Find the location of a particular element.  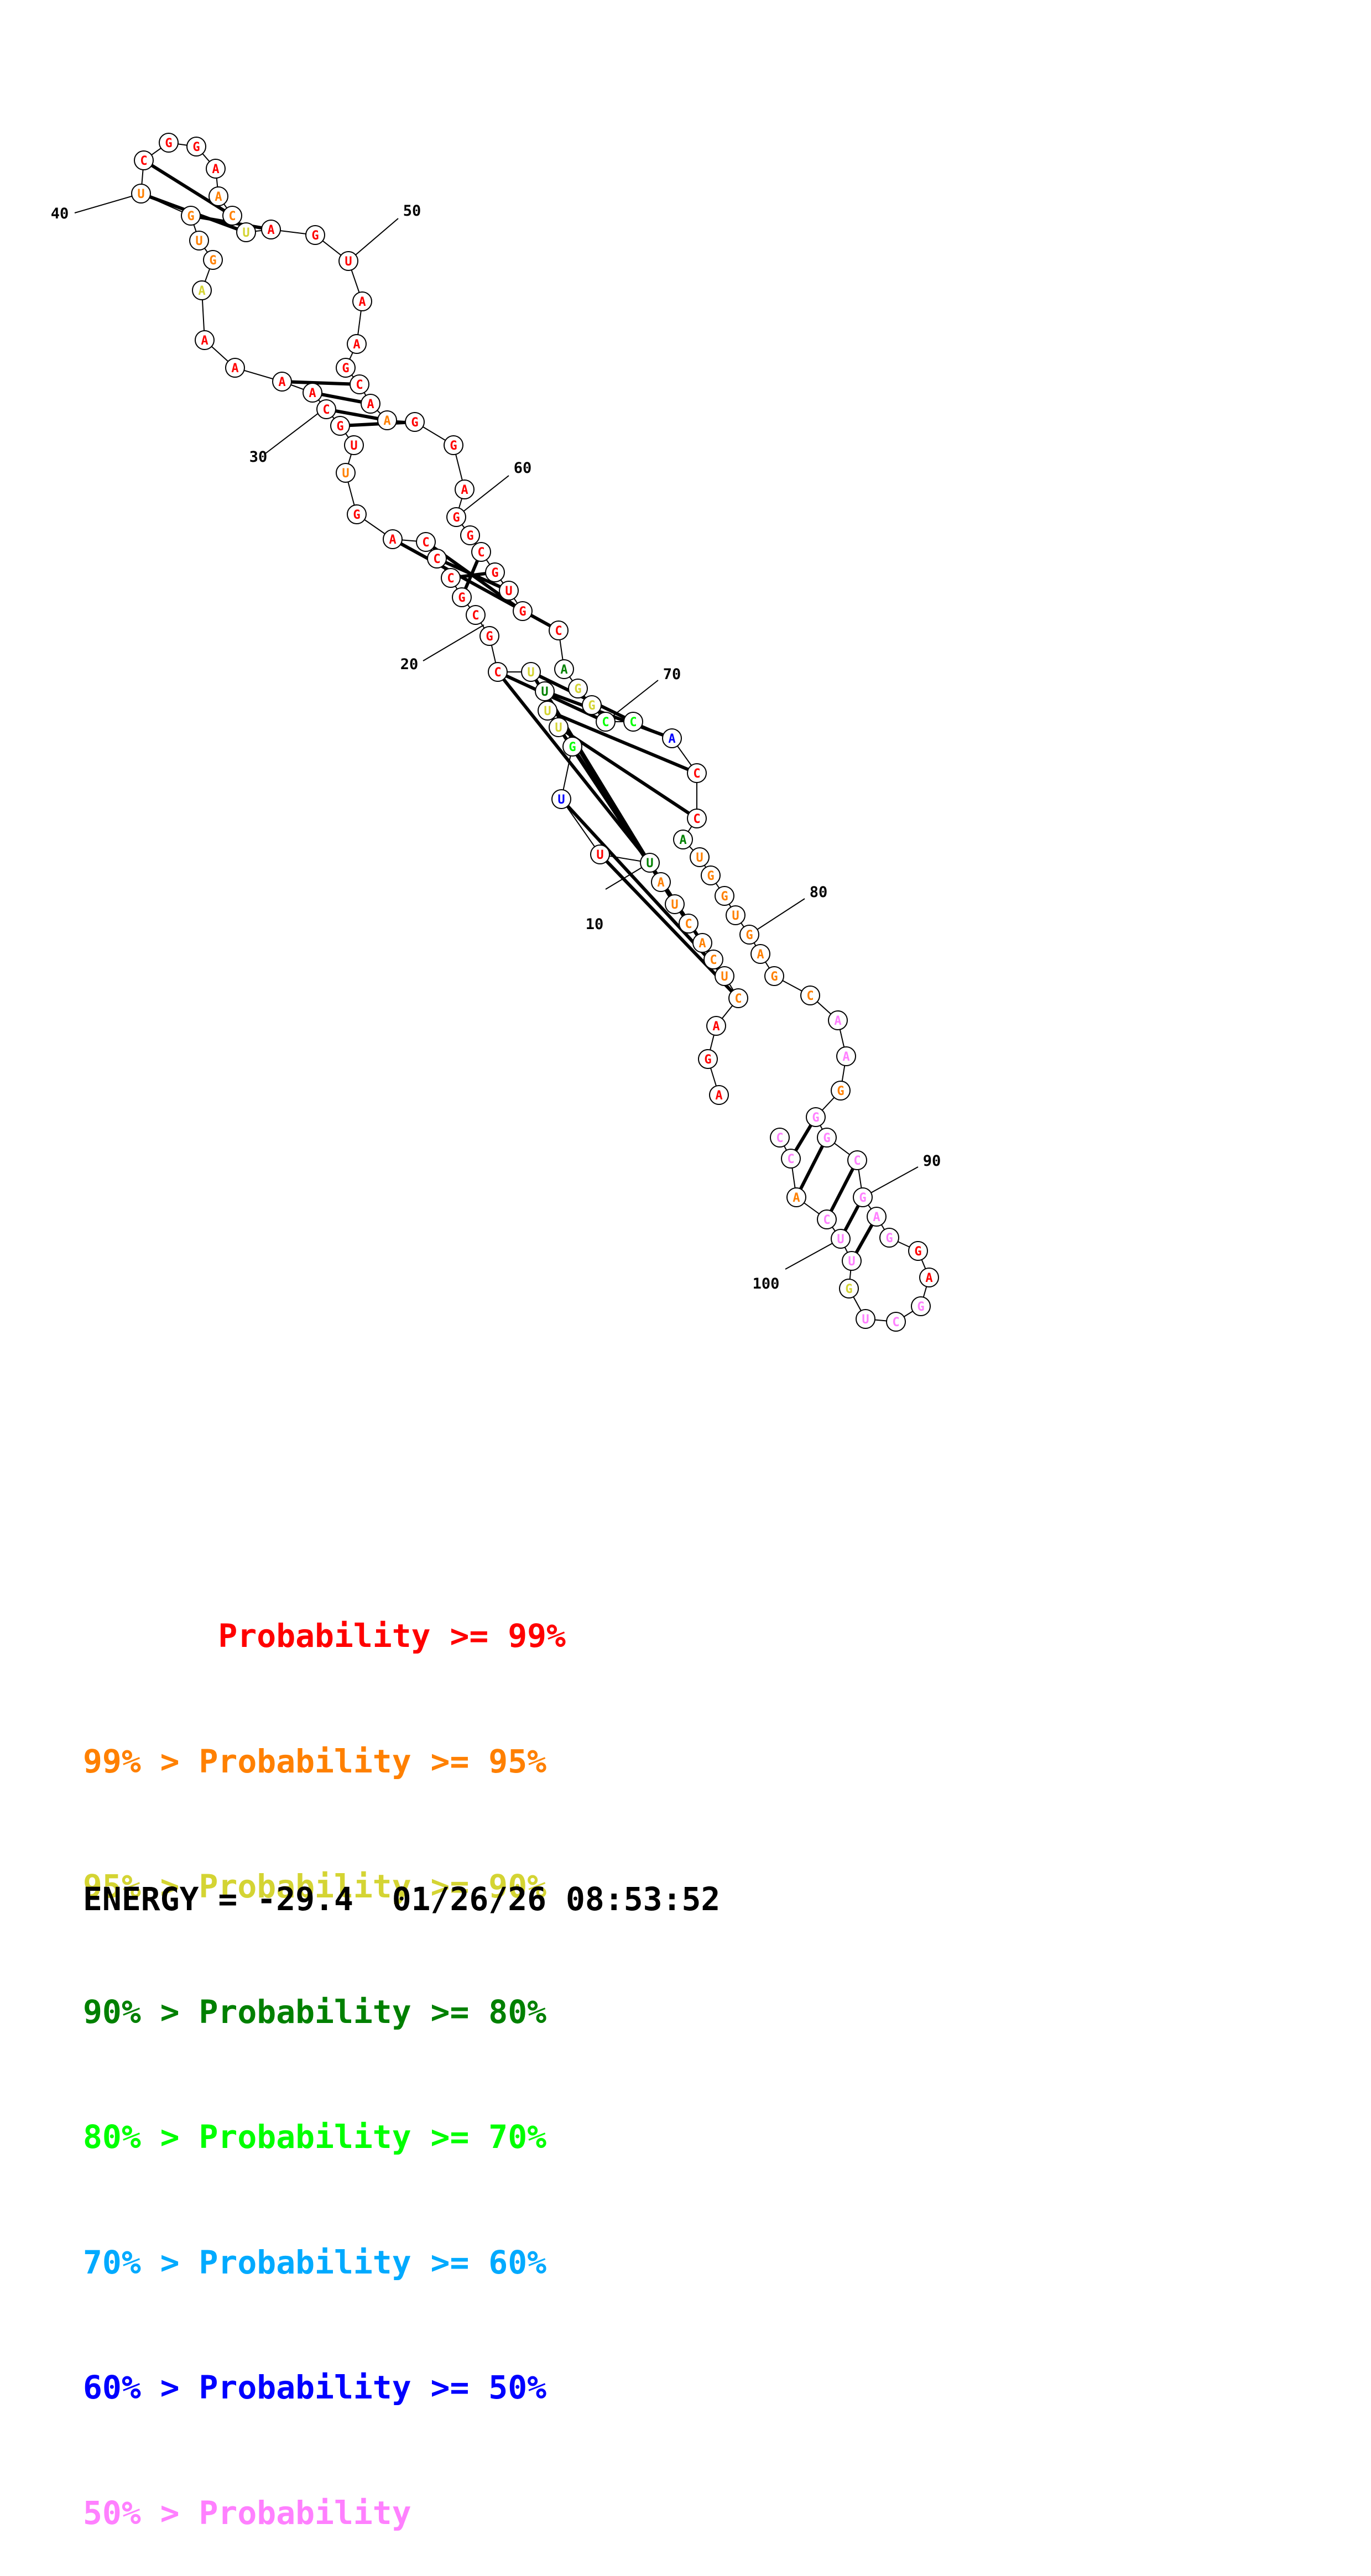

tick-label: 60 is located at coordinates (523, 468).